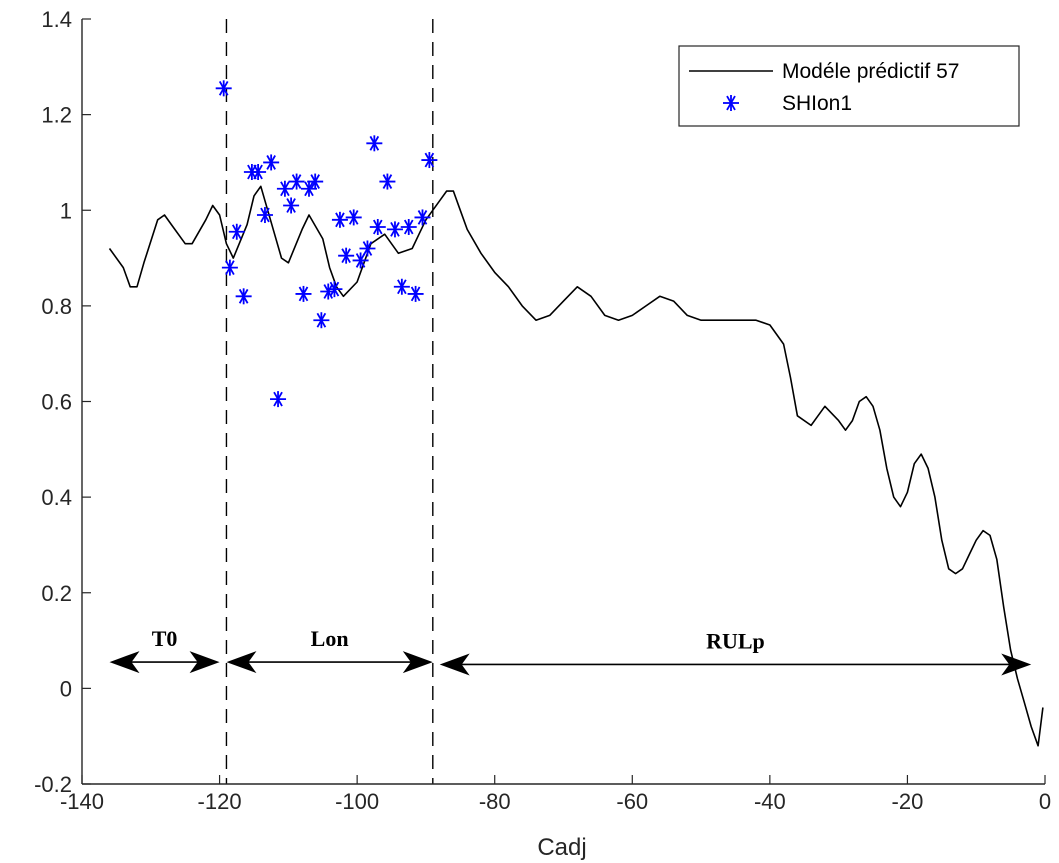  I want to click on y-tick-label-8: 1.4, so click(56, 19).